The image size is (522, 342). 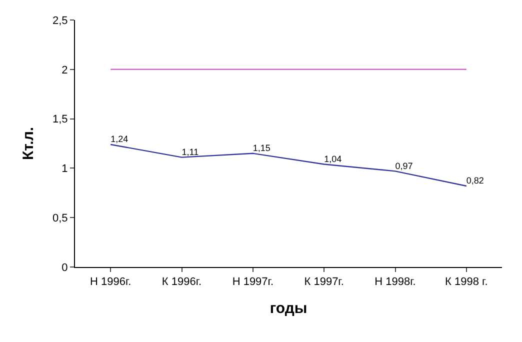 I want to click on y-tick-label: 2,5, so click(x=60, y=20).